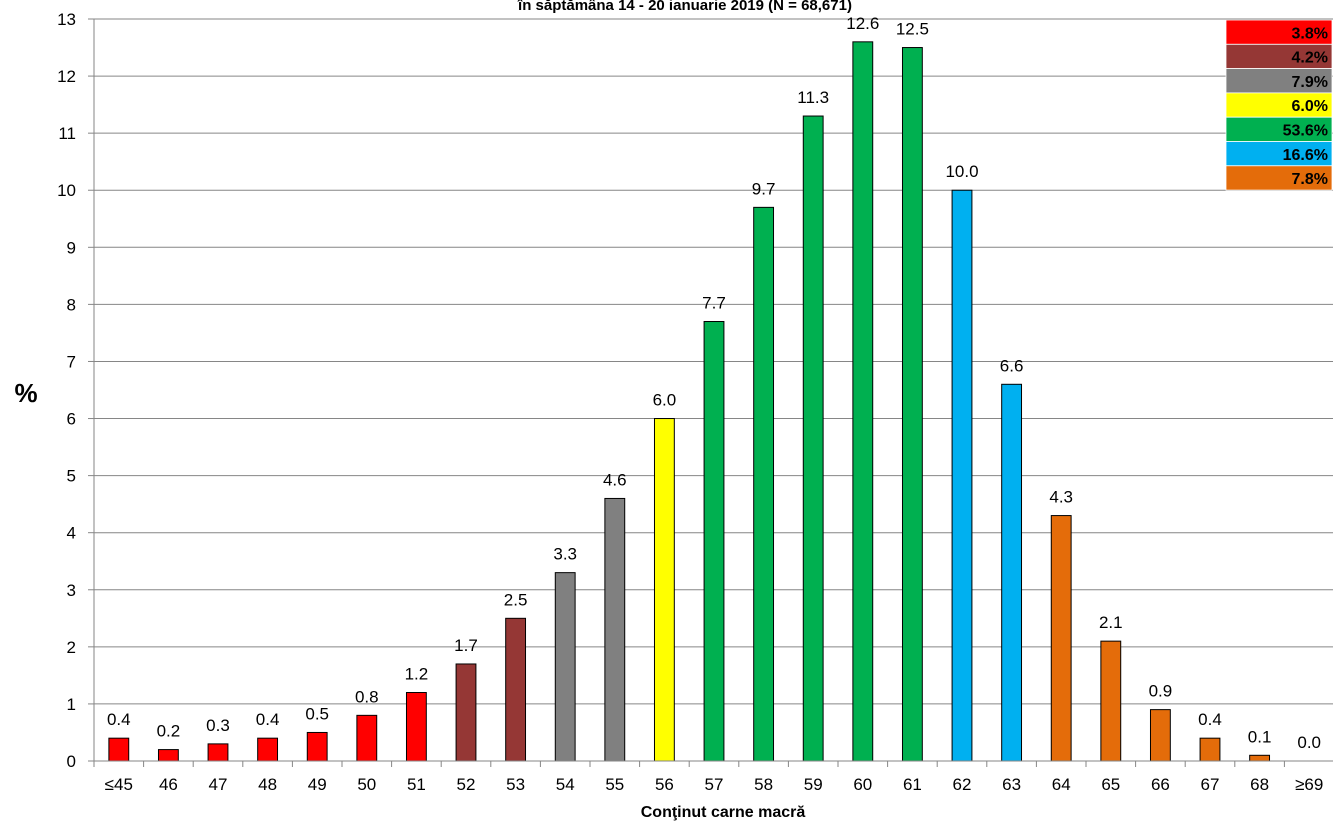 The width and height of the screenshot is (1333, 828). What do you see at coordinates (614, 784) in the screenshot?
I see `x-tick-label: 55` at bounding box center [614, 784].